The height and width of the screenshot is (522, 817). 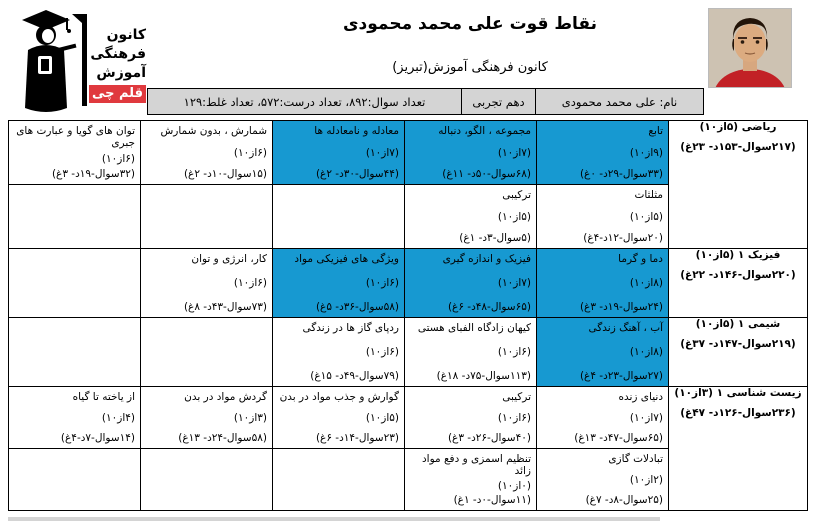 I want to click on subject-stats: (۲۲۰سوال-۱۴۶د- ۲۲غ), so click(x=738, y=275).